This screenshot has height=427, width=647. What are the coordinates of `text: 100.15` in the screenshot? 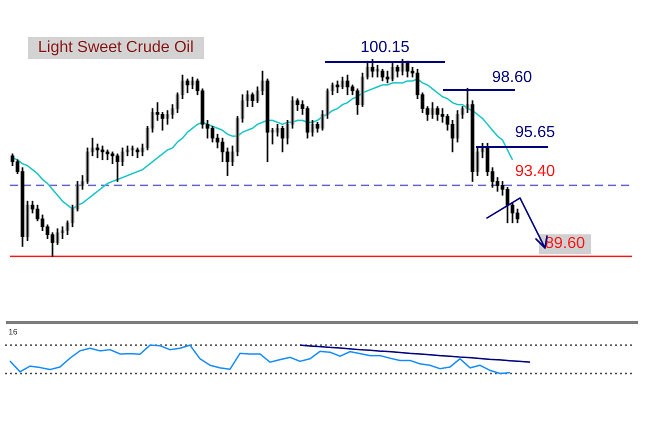 It's located at (385, 48).